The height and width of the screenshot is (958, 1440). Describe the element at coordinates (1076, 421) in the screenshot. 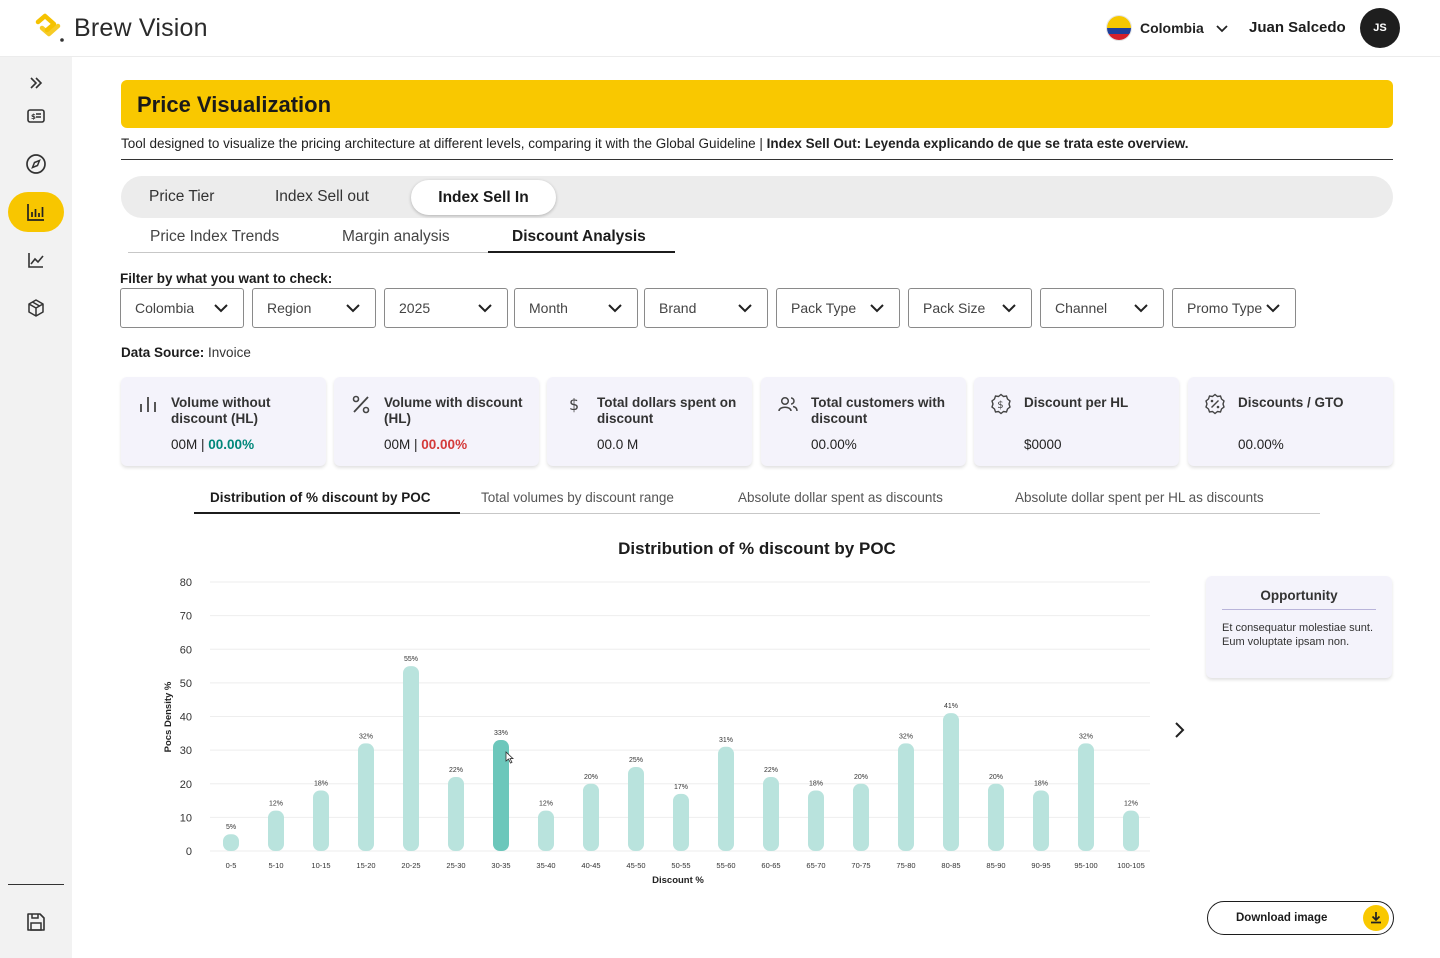

I see `kpi-card: $ Discount per HL $0000` at that location.